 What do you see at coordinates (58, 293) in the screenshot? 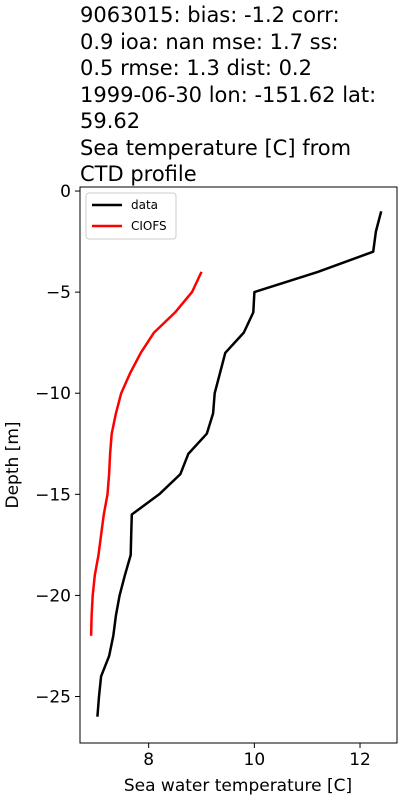
I see `y-tick-label: −5` at bounding box center [58, 293].